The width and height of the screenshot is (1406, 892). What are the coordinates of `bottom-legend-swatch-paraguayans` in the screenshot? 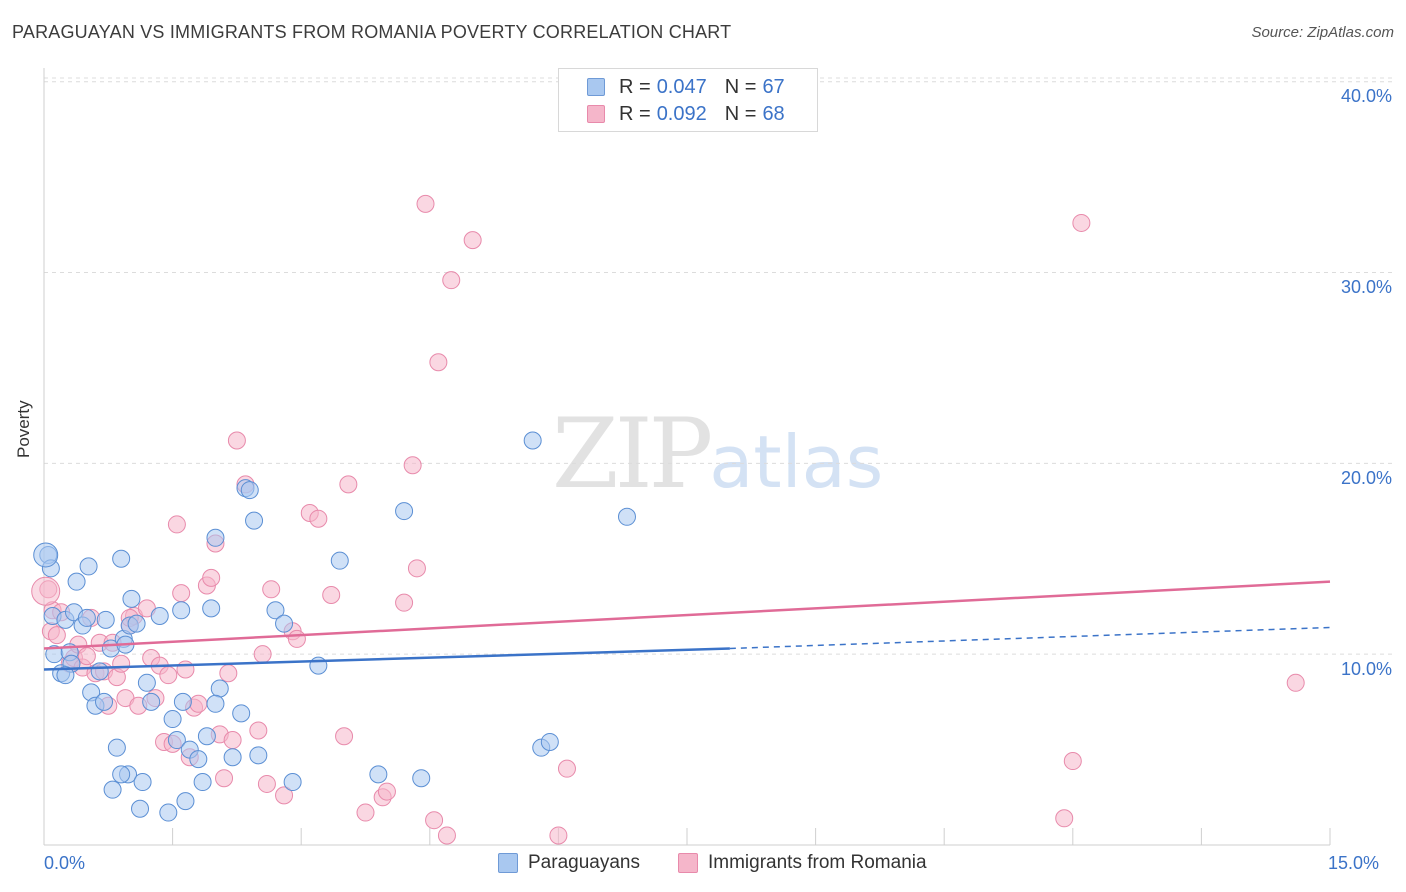 It's located at (508, 863).